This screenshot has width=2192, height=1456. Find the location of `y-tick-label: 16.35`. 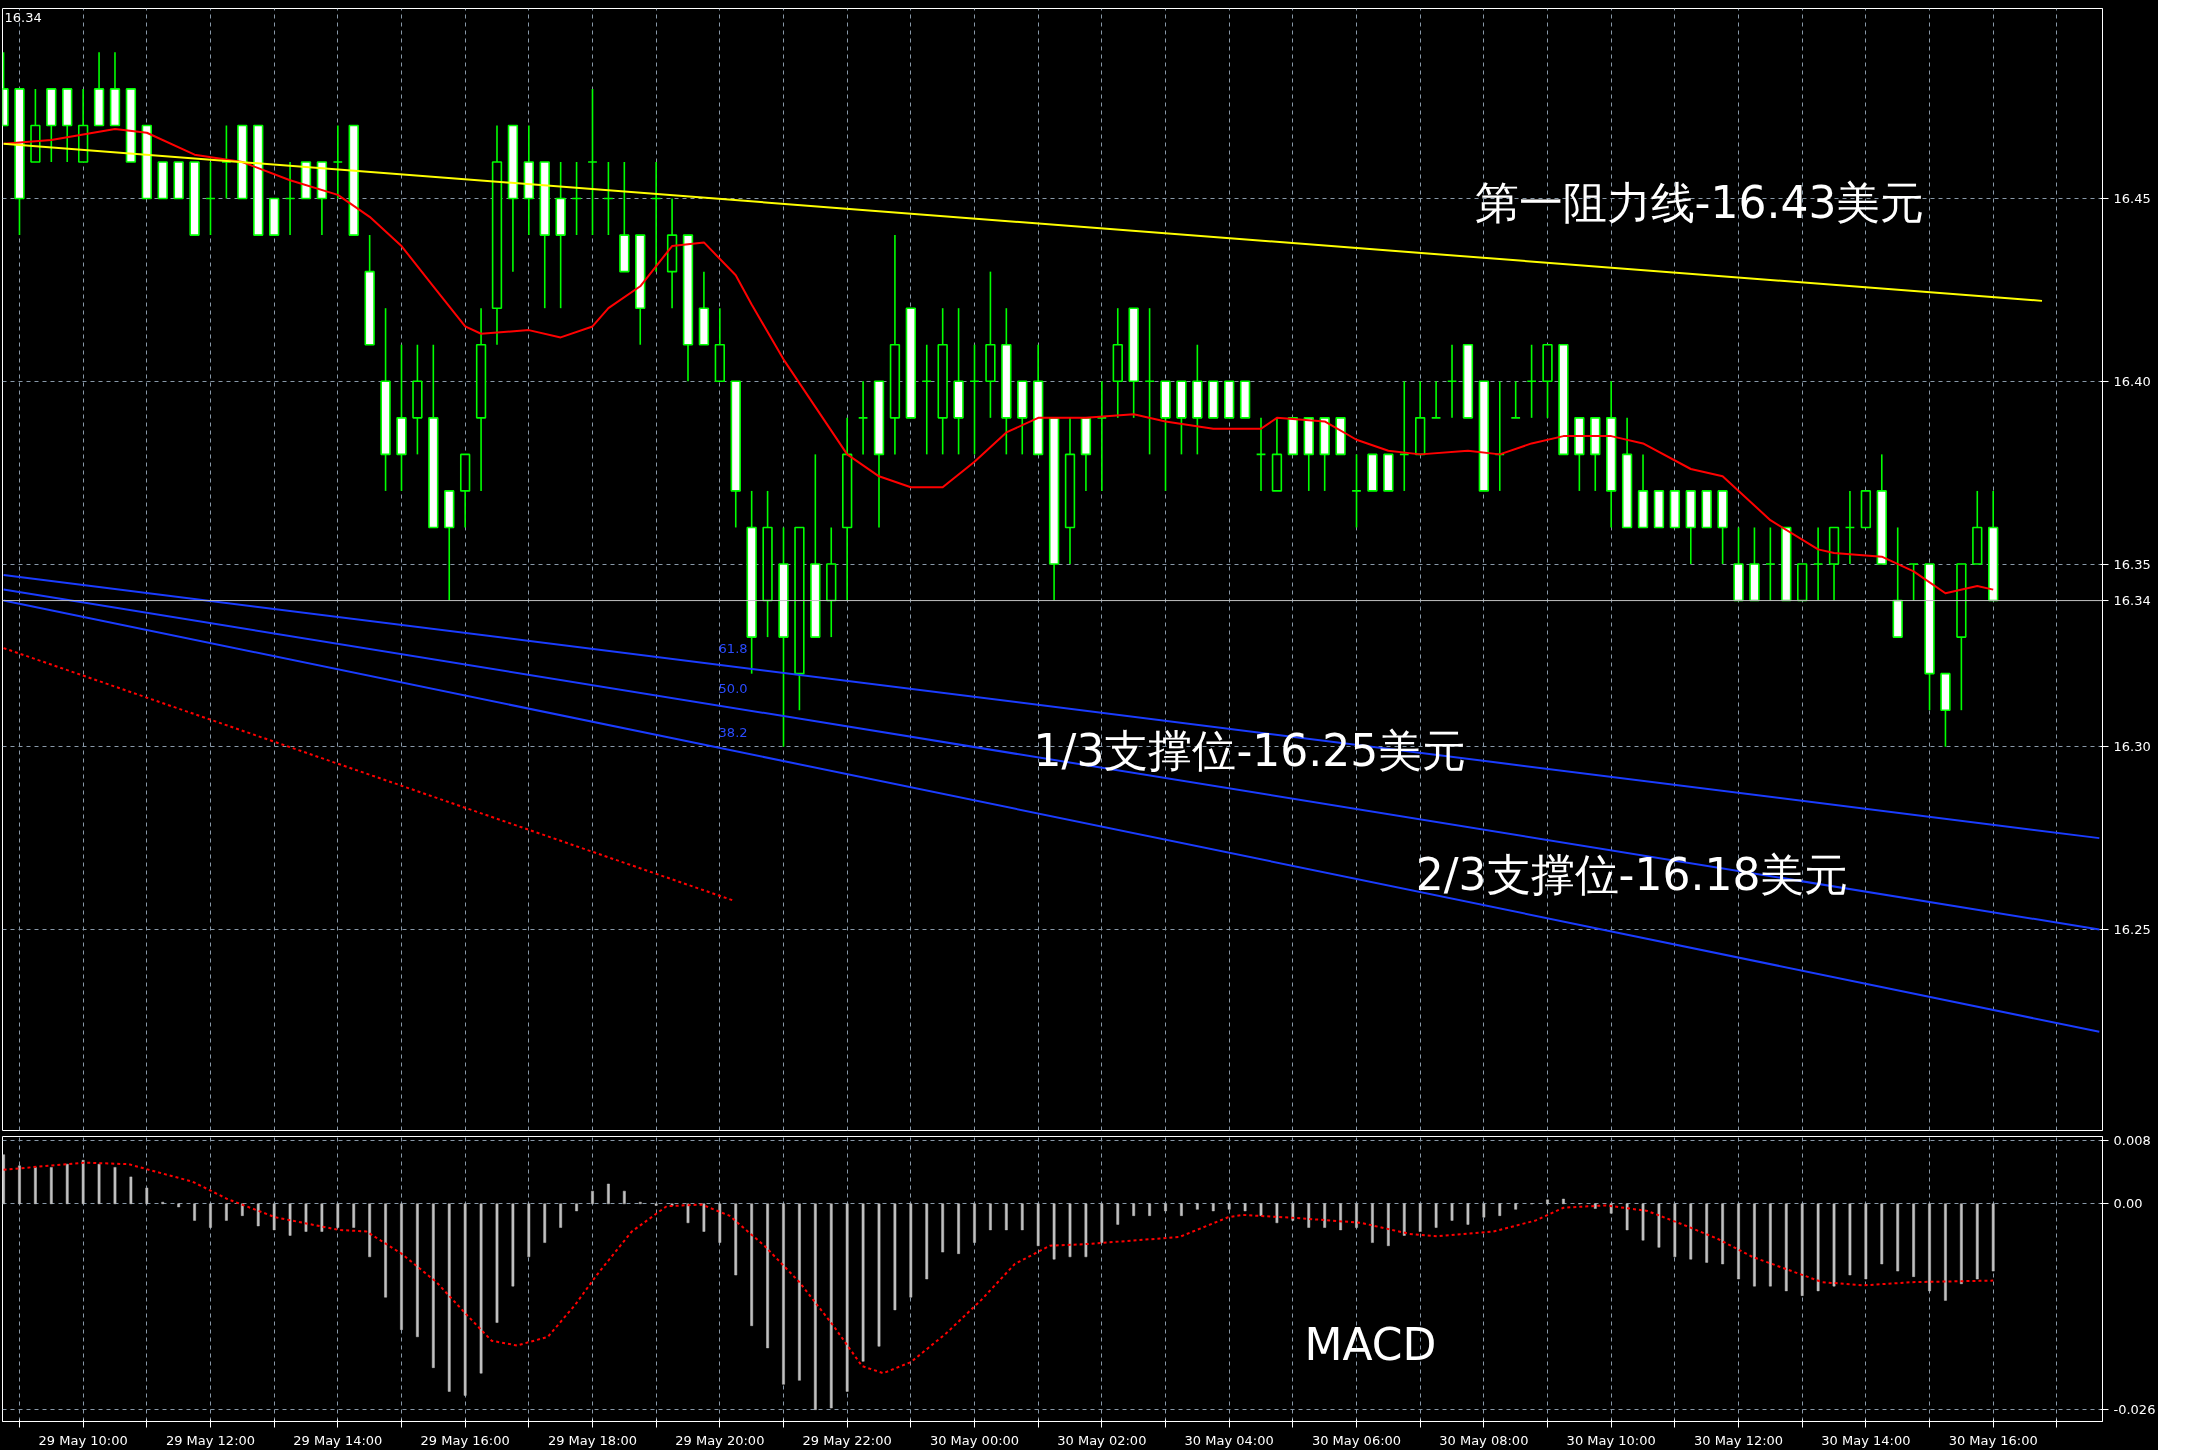

y-tick-label: 16.35 is located at coordinates (2132, 564).